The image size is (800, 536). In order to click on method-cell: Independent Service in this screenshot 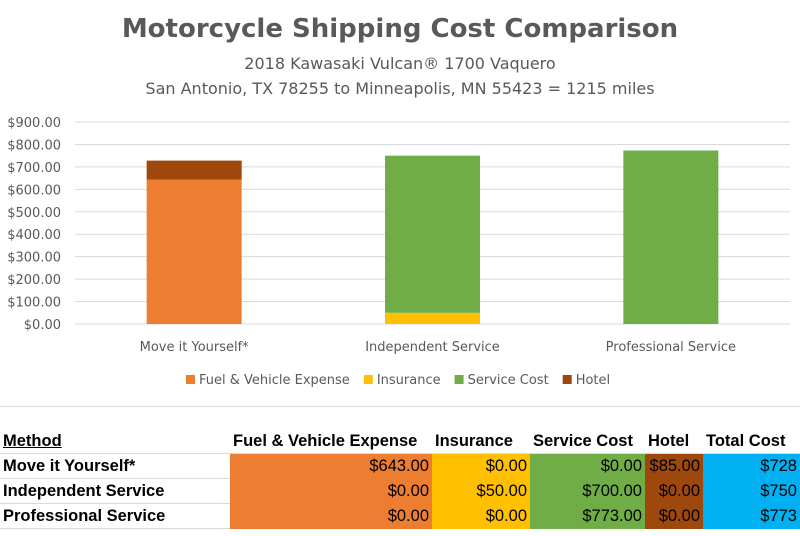, I will do `click(115, 491)`.